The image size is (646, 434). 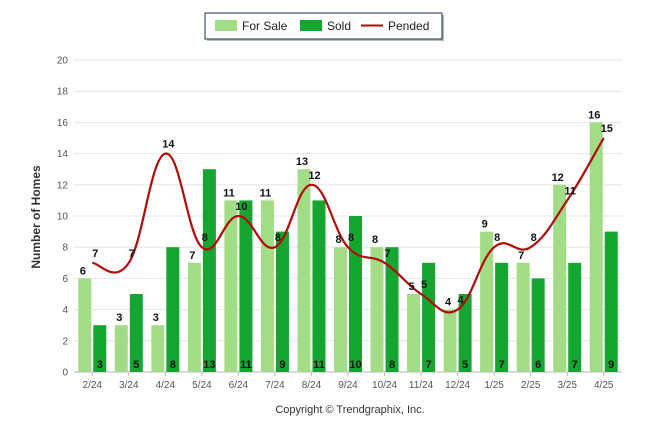 I want to click on data-label-pended: 10, so click(x=241, y=207).